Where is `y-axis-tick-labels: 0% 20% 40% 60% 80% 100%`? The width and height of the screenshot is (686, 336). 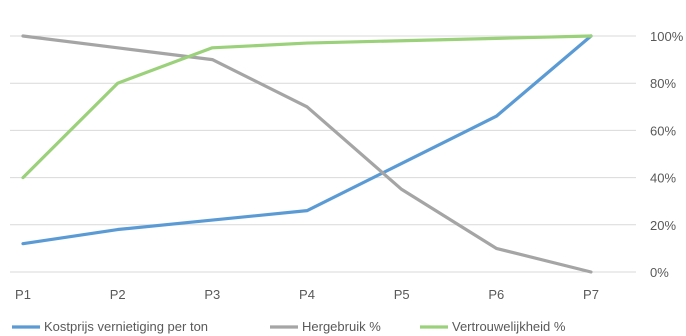
y-axis-tick-labels: 0% 20% 40% 60% 80% 100% is located at coordinates (667, 154).